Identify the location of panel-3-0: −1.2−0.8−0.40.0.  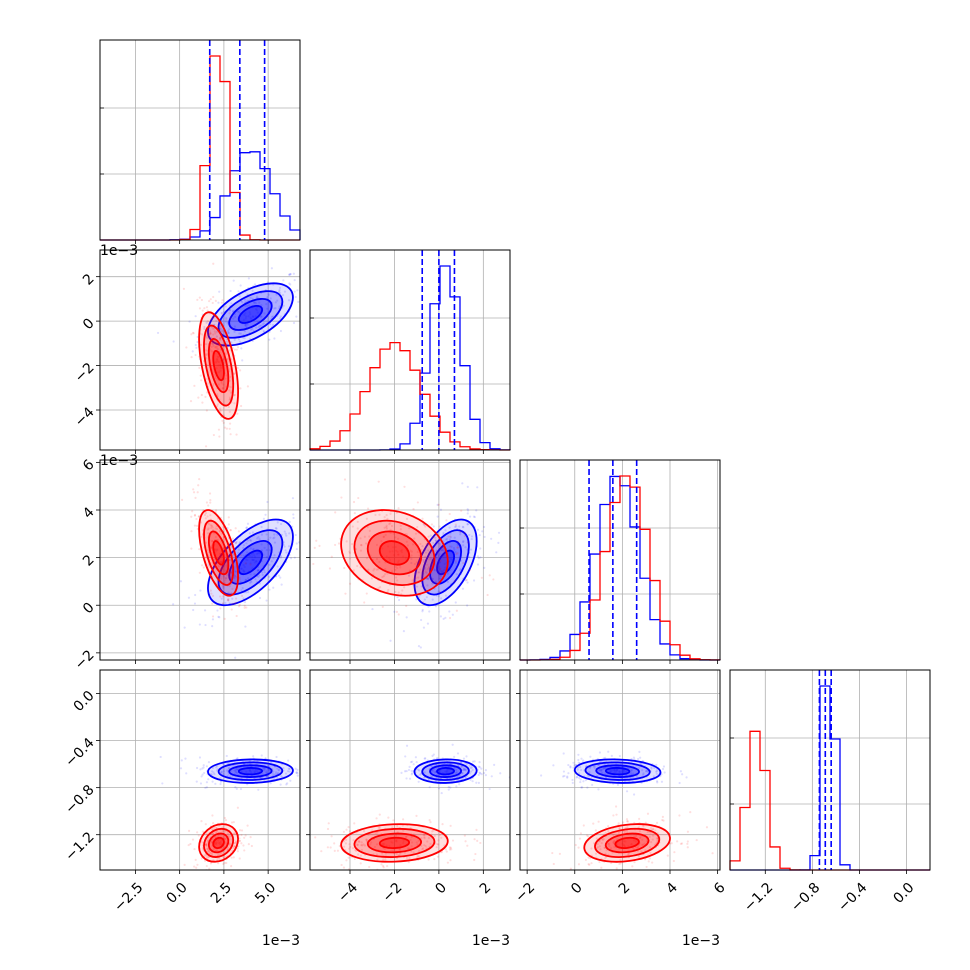
(181, 772).